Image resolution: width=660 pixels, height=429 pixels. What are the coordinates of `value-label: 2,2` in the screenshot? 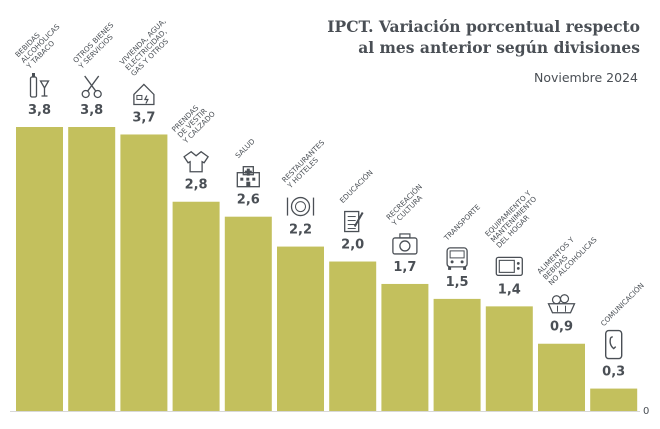 It's located at (300, 230).